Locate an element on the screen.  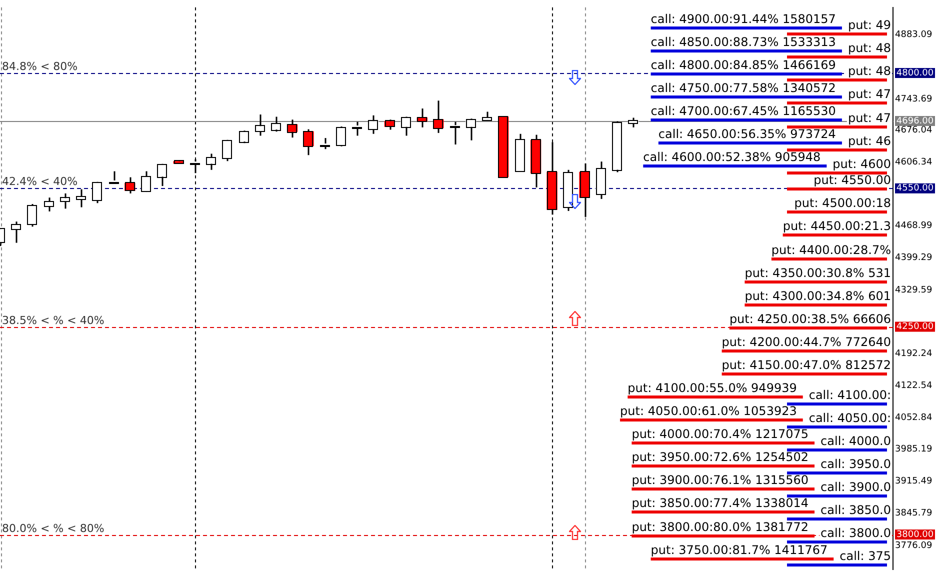
annotation: call: 4000.0 is located at coordinates (856, 441).